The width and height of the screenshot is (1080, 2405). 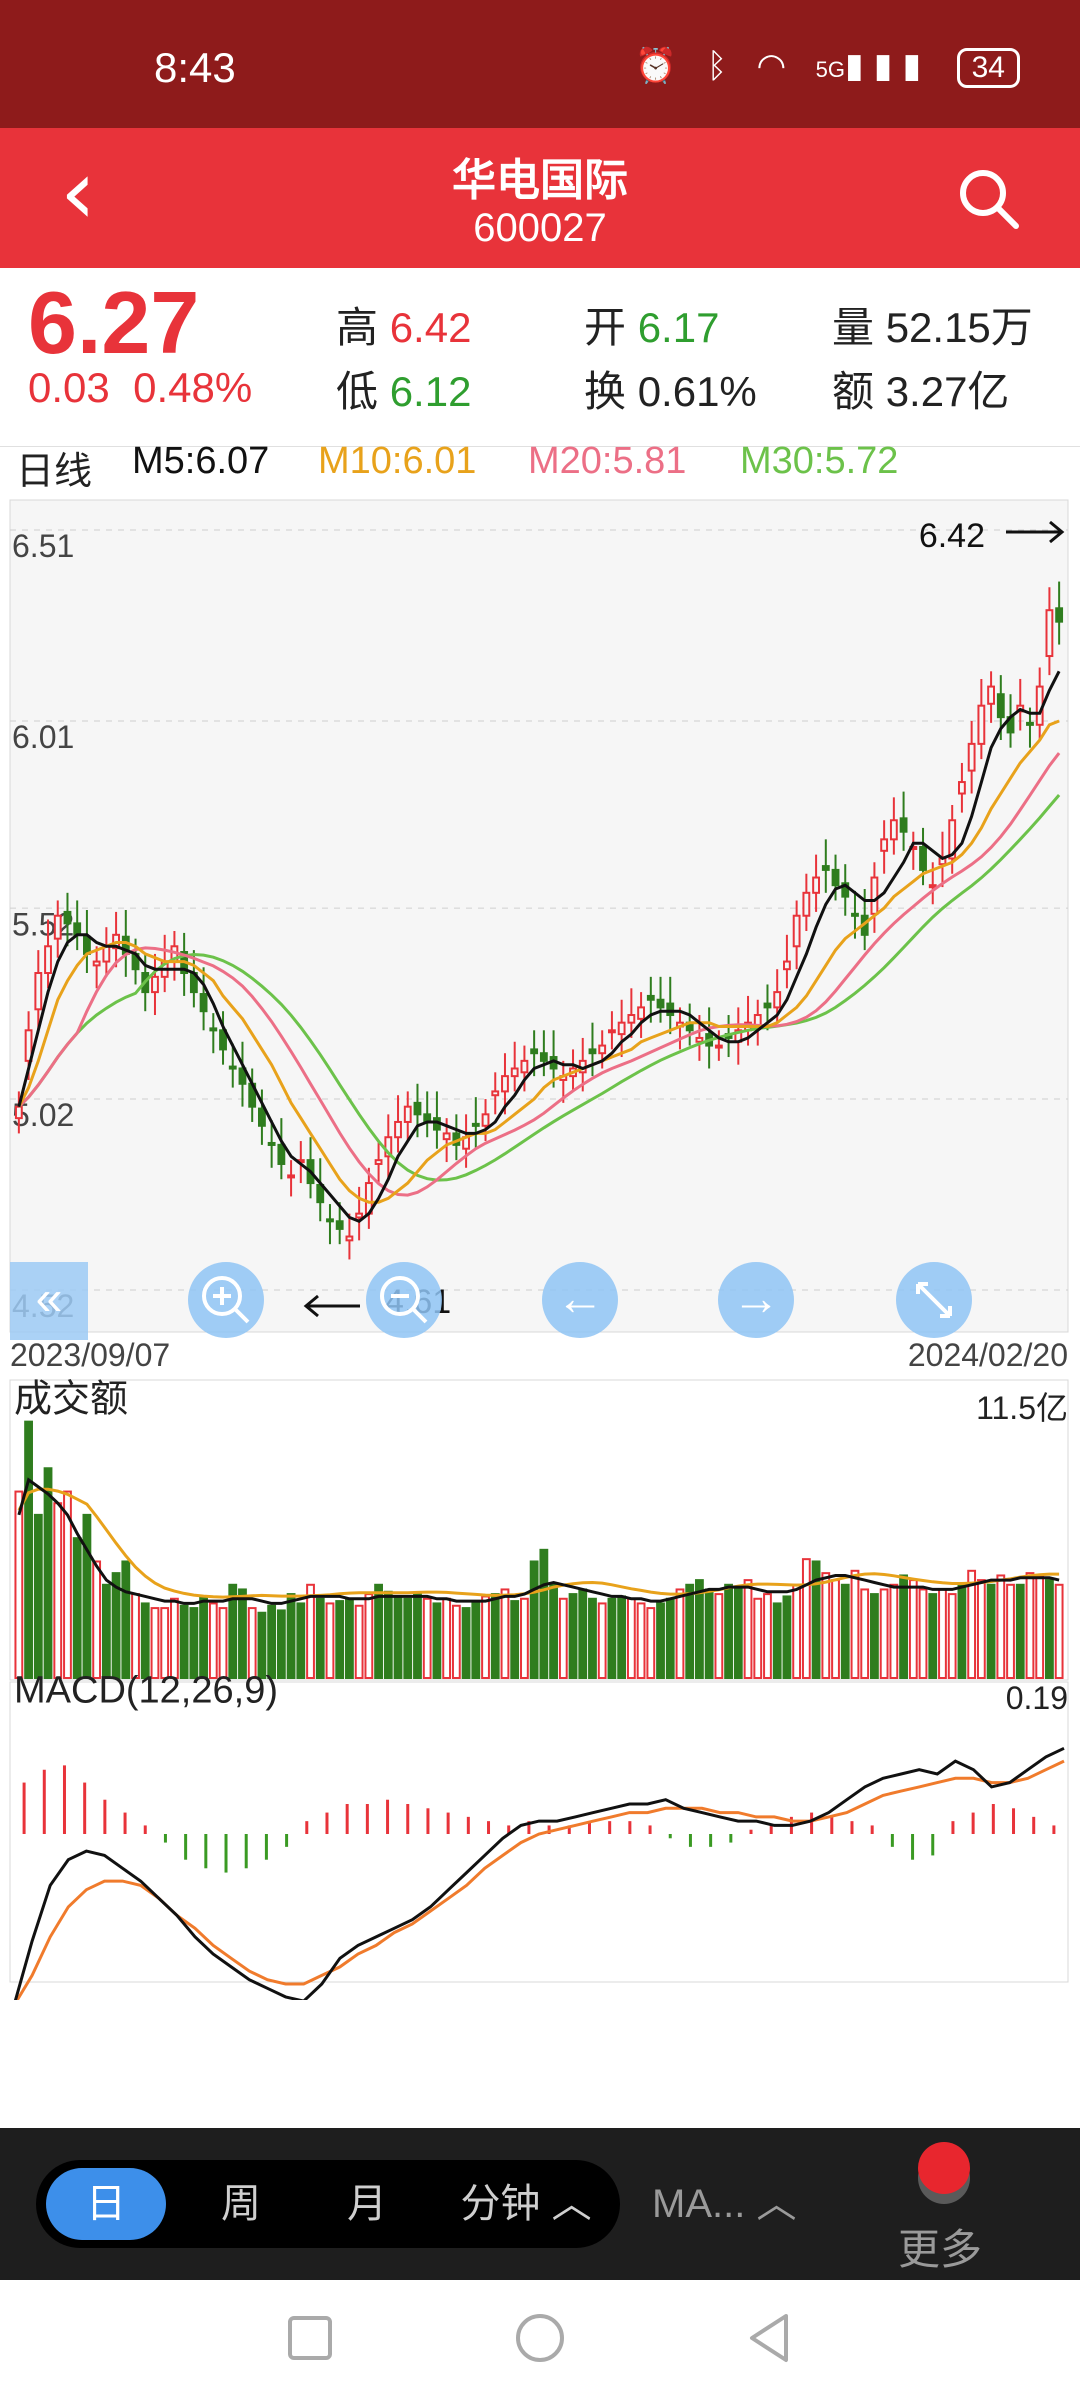 I want to click on zoom-out-icon, so click(x=400, y=1296).